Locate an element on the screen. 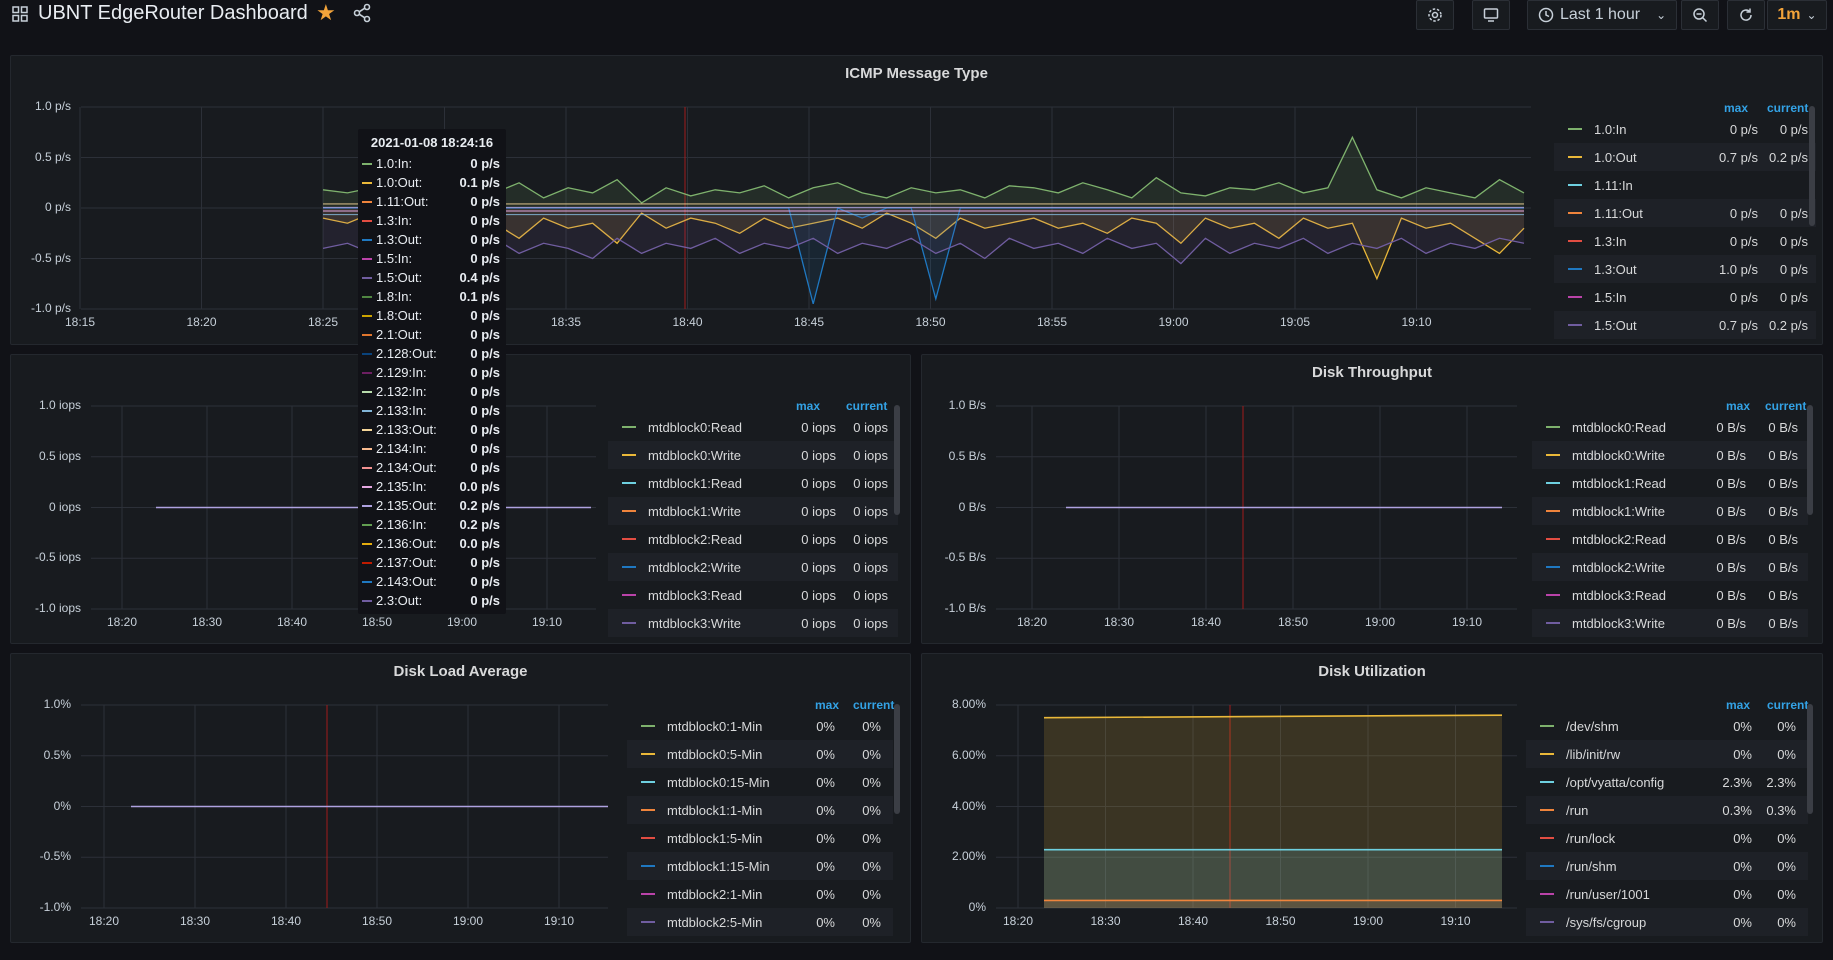 This screenshot has height=960, width=1833. x-tick-label: 19:10 is located at coordinates (547, 622).